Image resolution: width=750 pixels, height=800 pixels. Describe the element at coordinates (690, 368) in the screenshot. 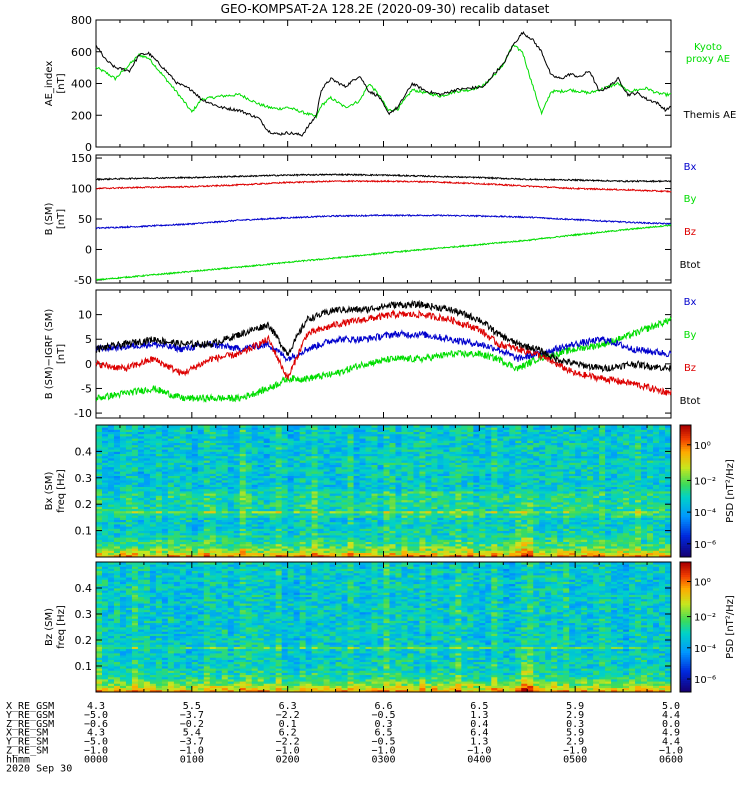

I see `db-legend-bz: Bz` at that location.